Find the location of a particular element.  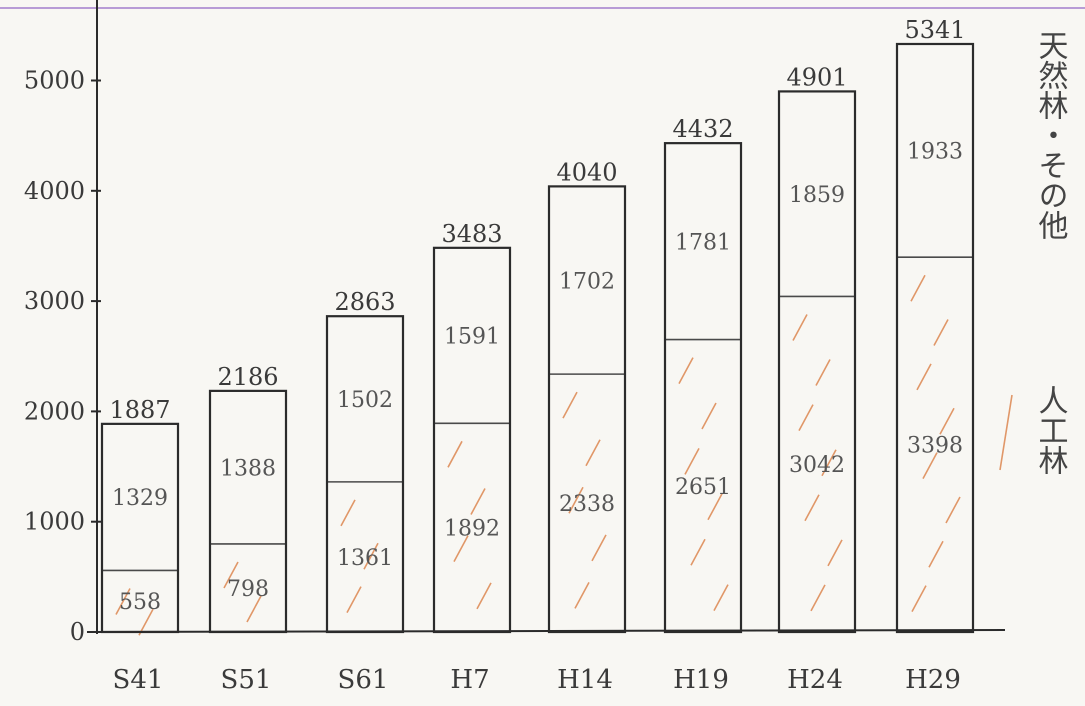

x-tick-label: H24 is located at coordinates (815, 680).